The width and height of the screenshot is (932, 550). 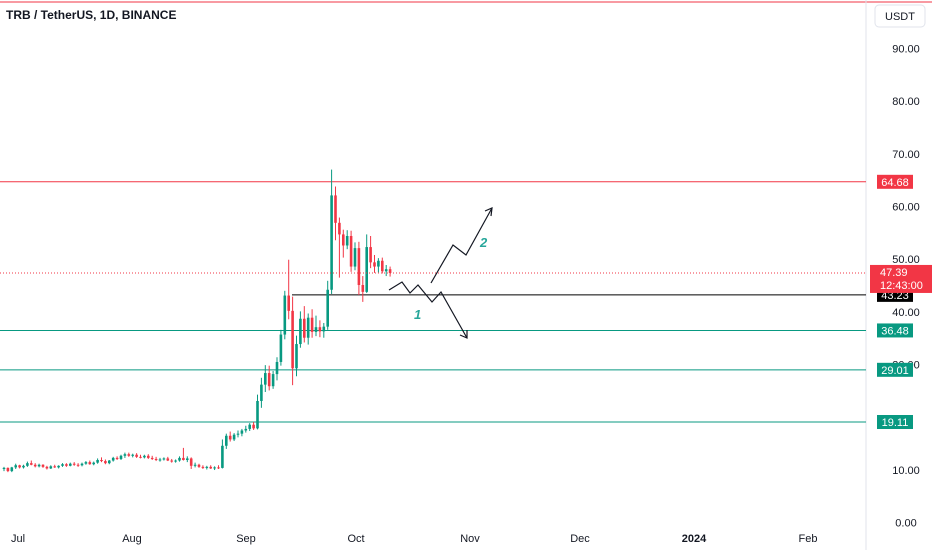 What do you see at coordinates (414, 539) in the screenshot?
I see `x-axis: Jul Aug Sep Oct Nov Dec 2024 Feb` at bounding box center [414, 539].